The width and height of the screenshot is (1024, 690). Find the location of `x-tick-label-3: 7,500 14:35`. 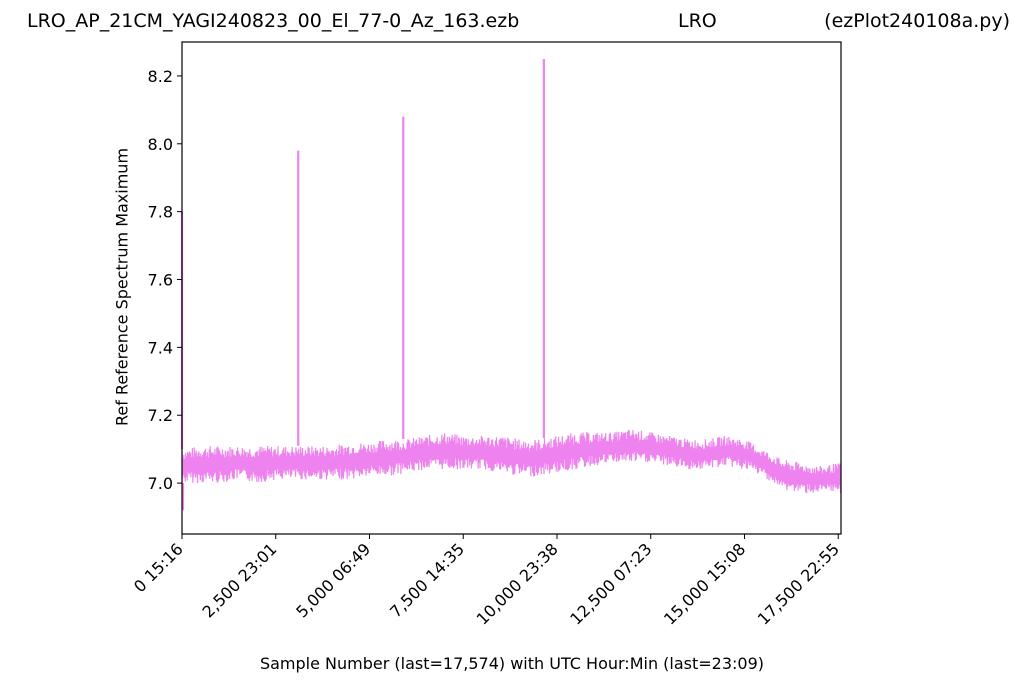

x-tick-label-3: 7,500 14:35 is located at coordinates (427, 580).